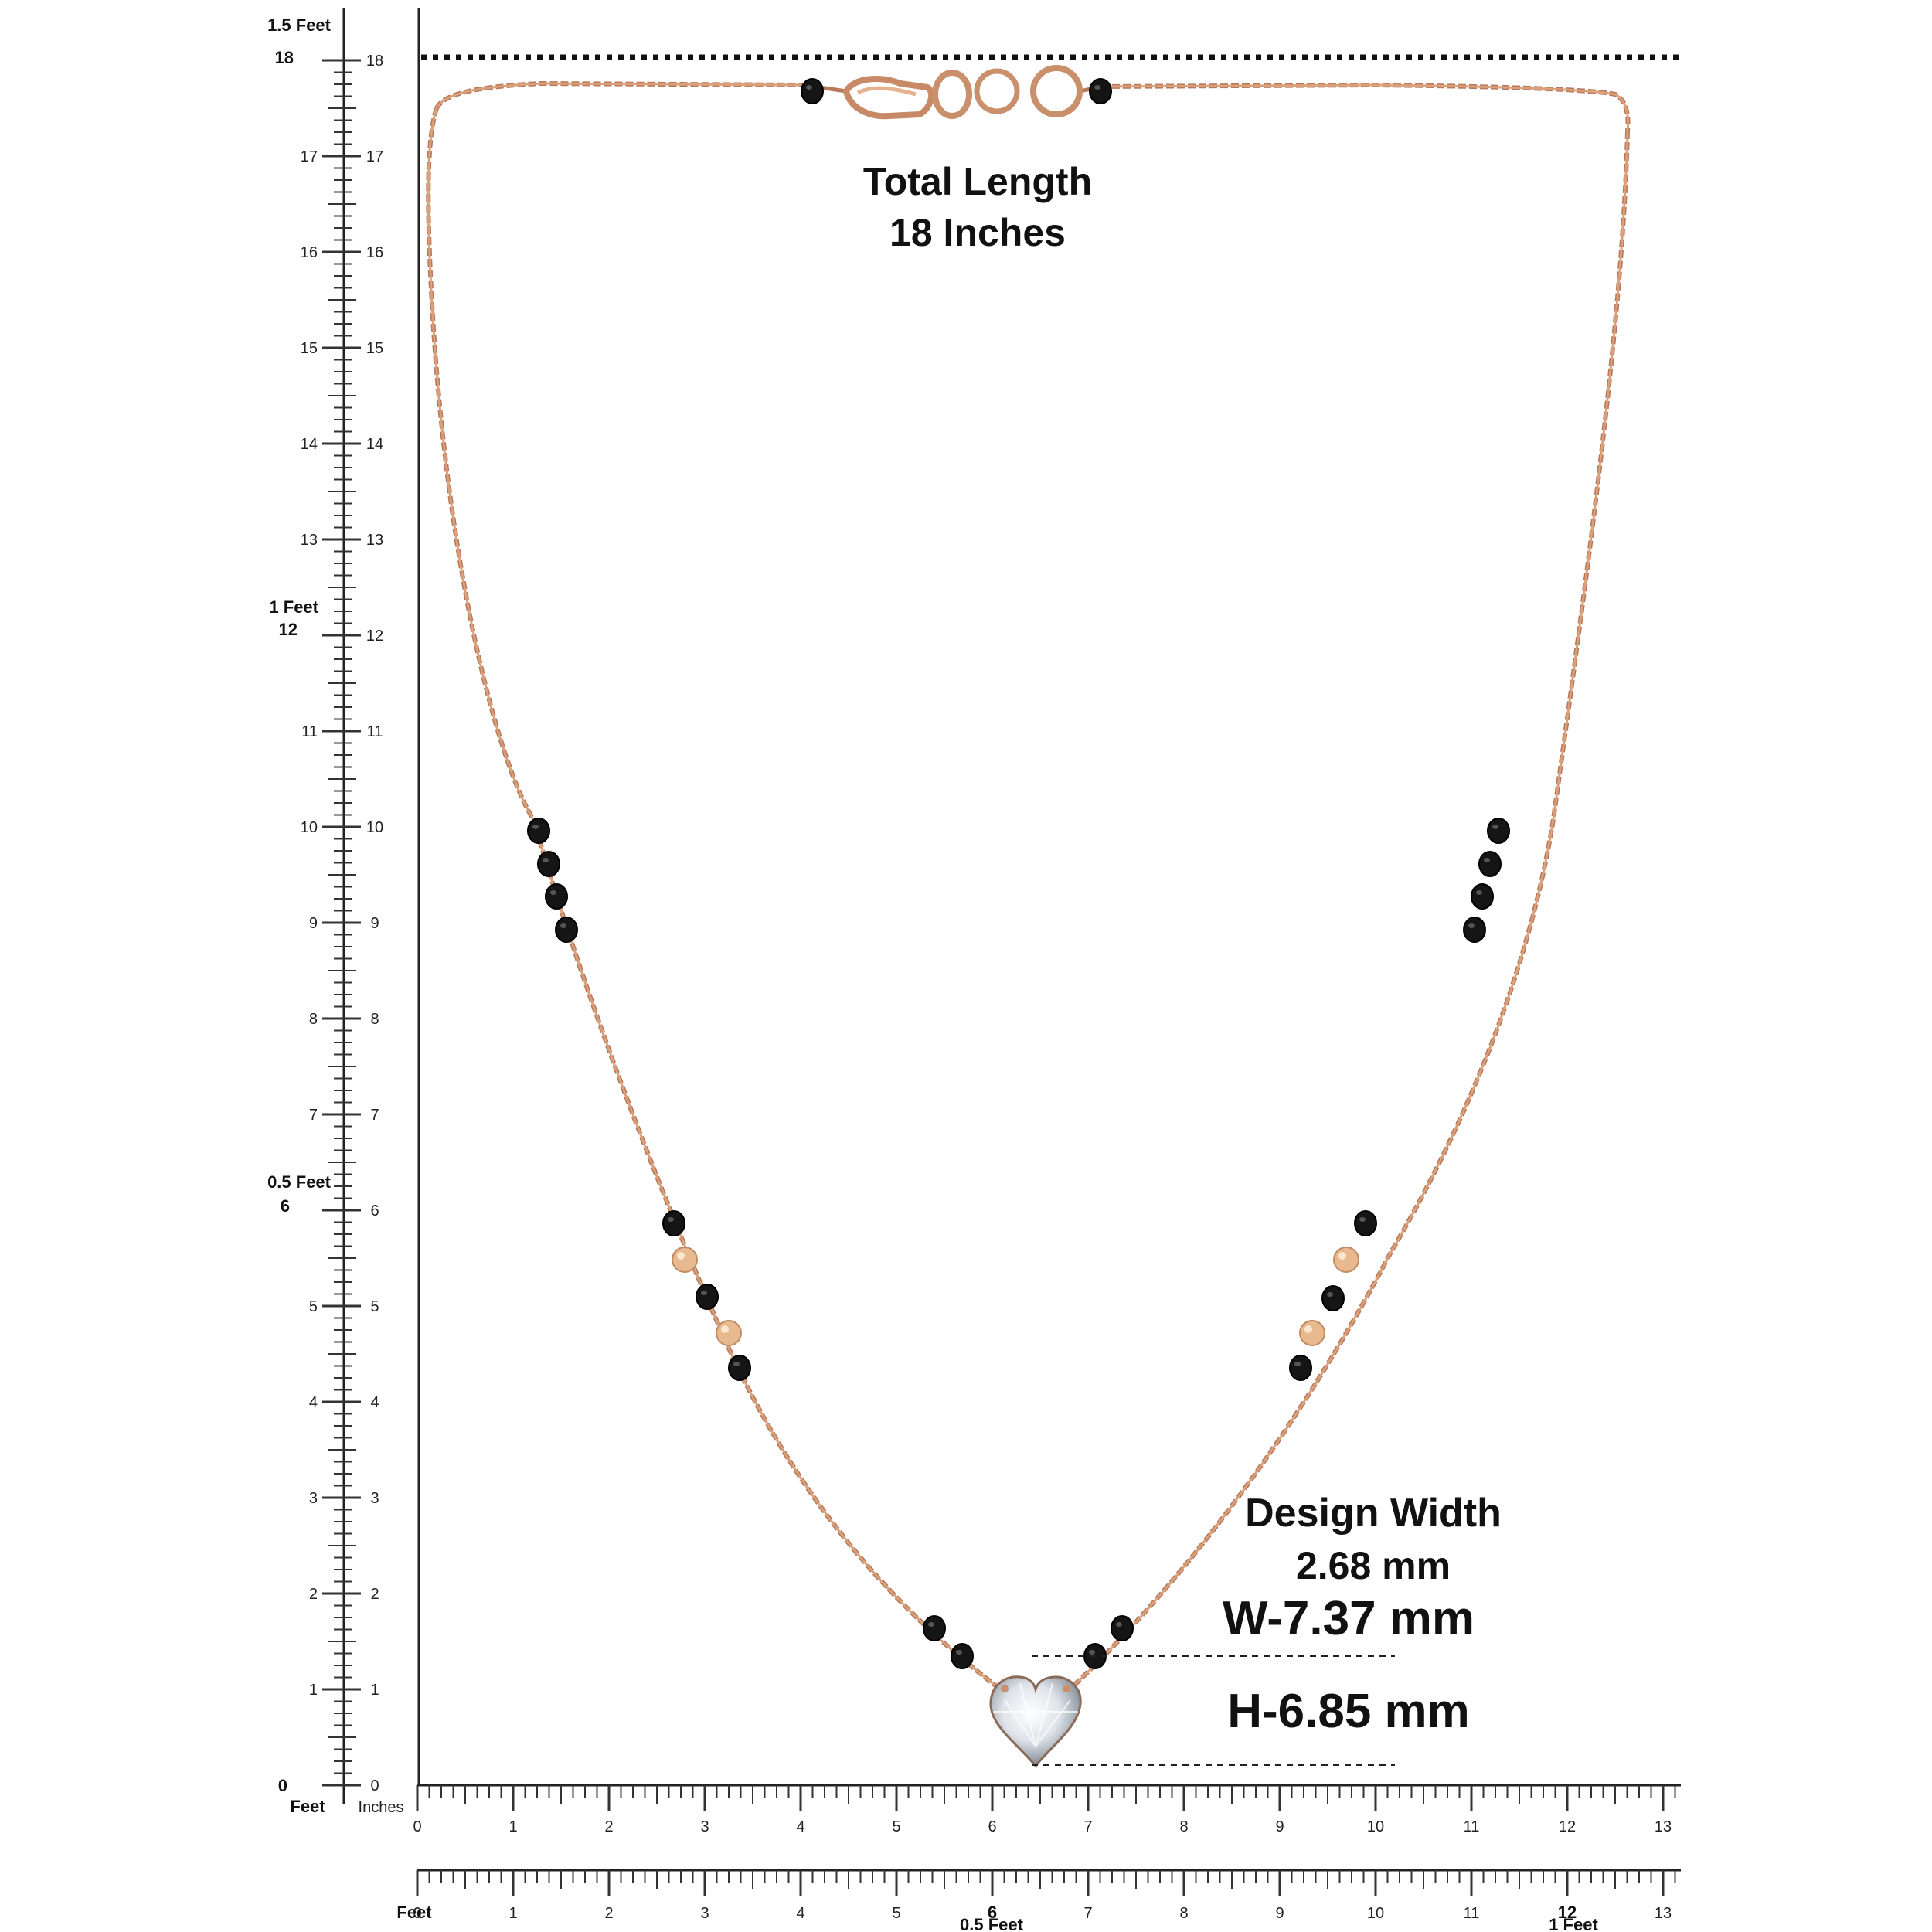 The image size is (1932, 1932). I want to click on bottom-feet-label: 5, so click(896, 1913).